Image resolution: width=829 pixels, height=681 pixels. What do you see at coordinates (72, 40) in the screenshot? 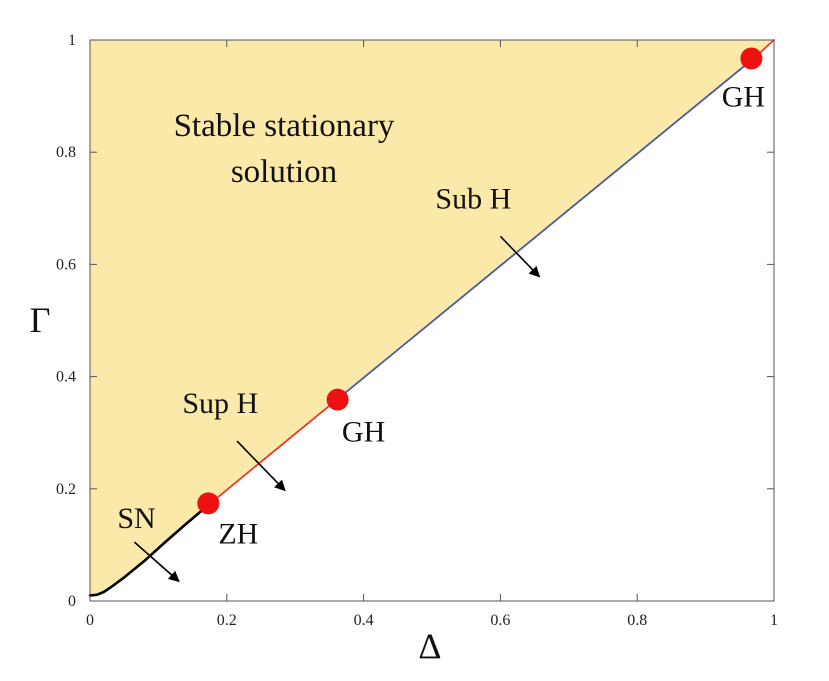
I see `y-tick-label: 1` at bounding box center [72, 40].